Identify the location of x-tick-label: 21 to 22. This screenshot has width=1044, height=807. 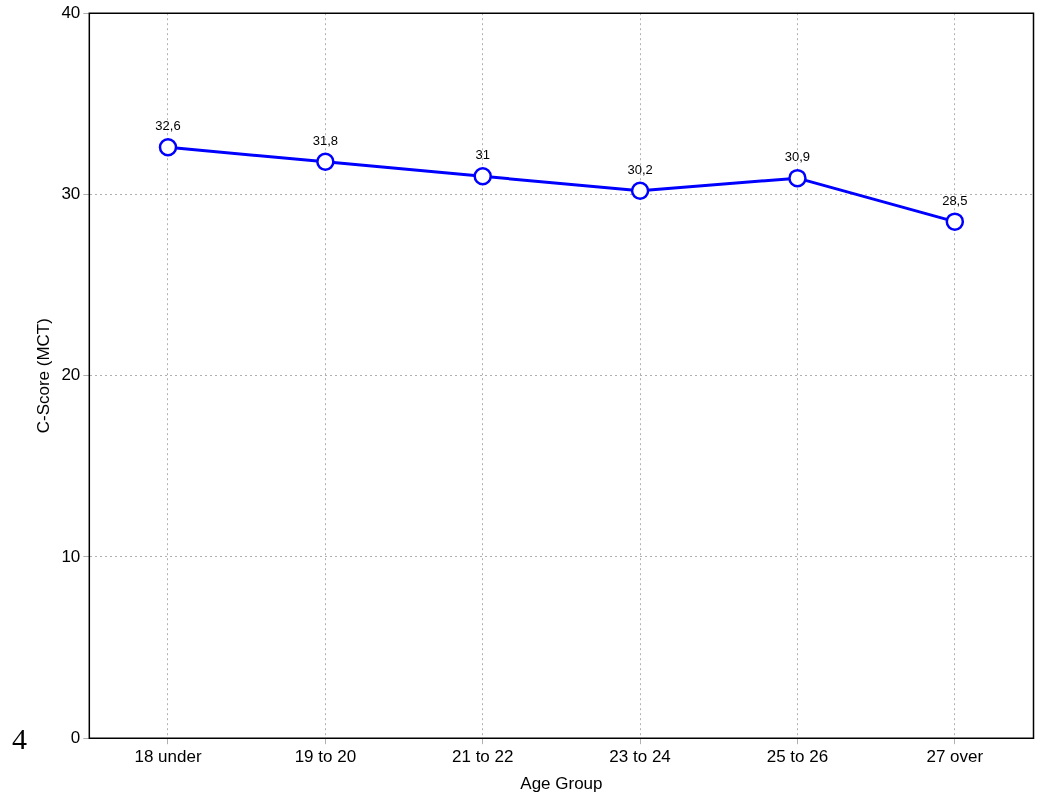
(483, 757).